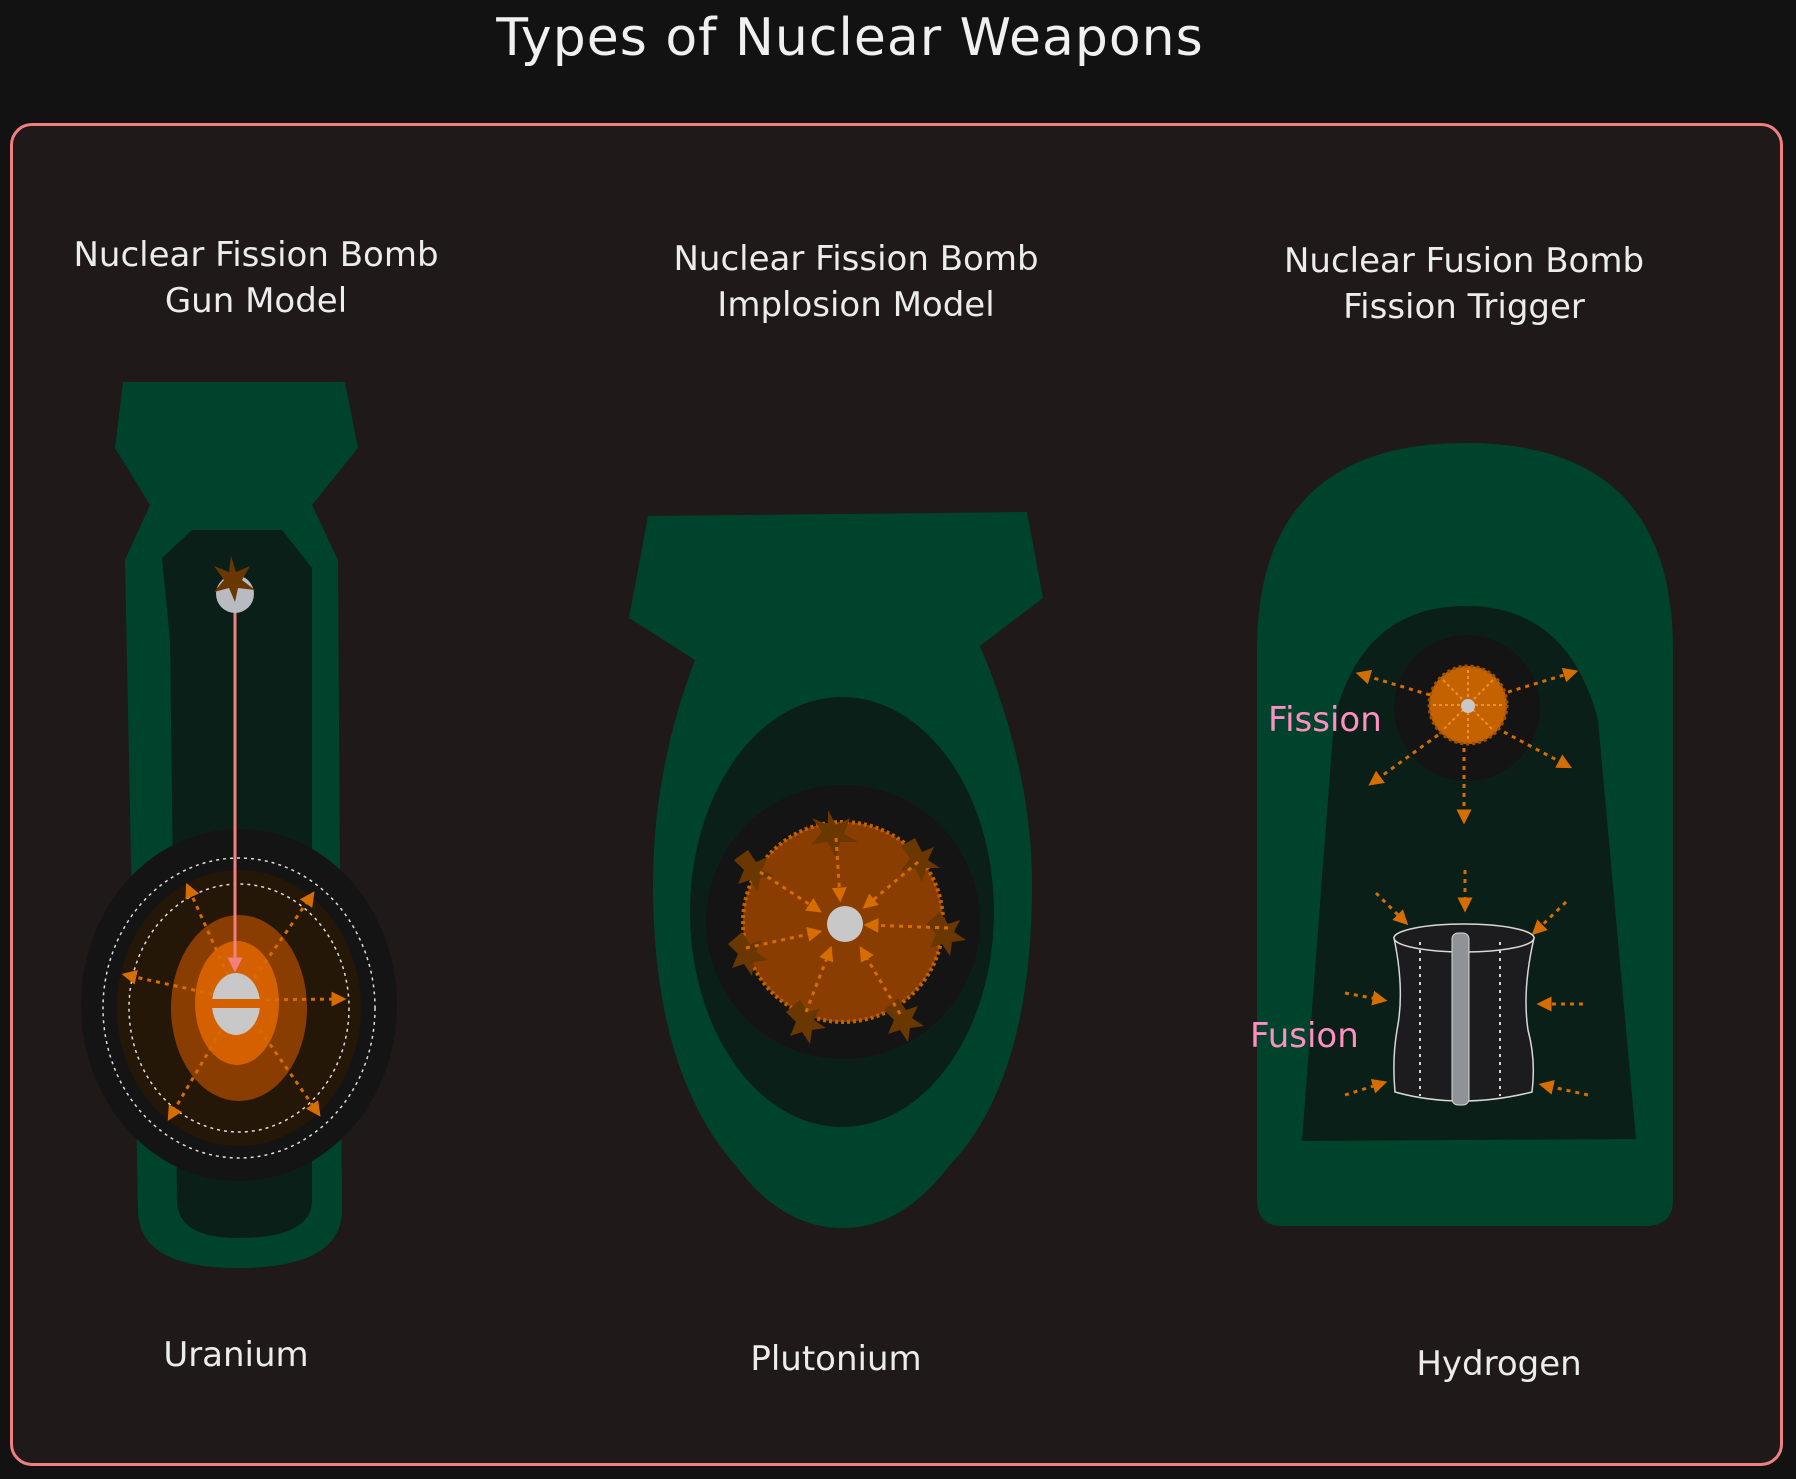 The image size is (1796, 1479). Describe the element at coordinates (256, 278) in the screenshot. I see `gun-model-heading: Nuclear Fission Bomb Gun Model` at that location.